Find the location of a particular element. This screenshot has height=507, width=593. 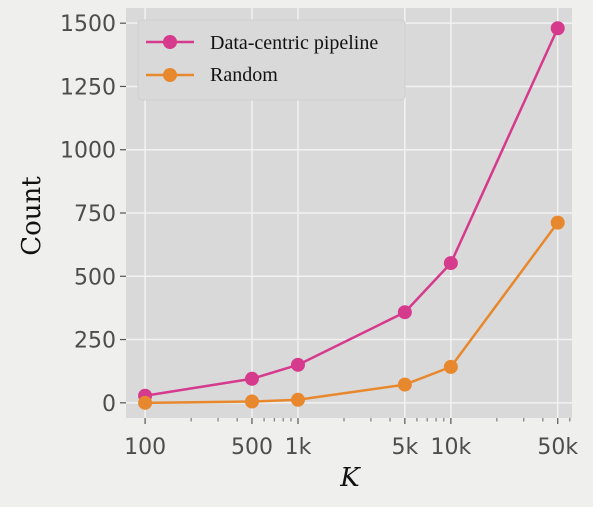

x-tick-label: 5k is located at coordinates (404, 447).